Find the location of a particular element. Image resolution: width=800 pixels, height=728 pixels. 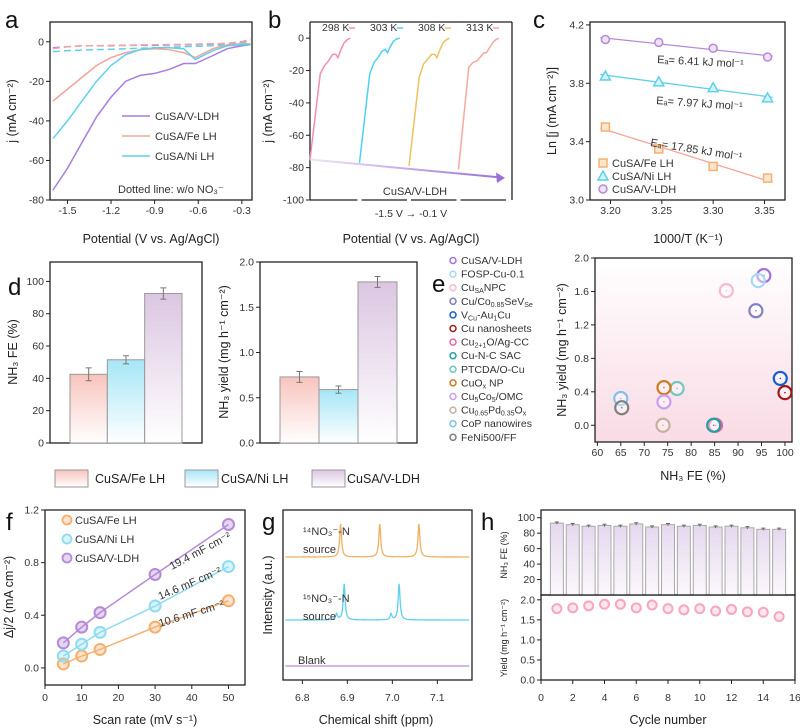

panel-c-ytick-label: 3.8 is located at coordinates (576, 84).